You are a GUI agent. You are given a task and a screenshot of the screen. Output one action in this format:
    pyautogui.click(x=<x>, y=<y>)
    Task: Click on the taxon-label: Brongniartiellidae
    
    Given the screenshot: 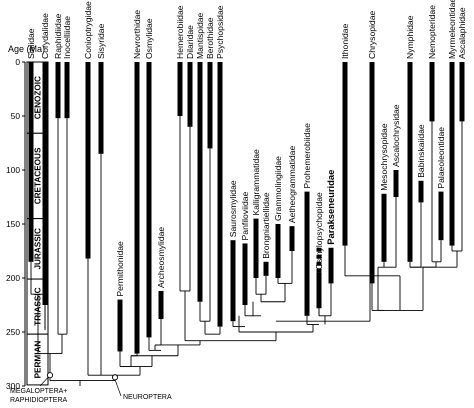 What is the action you would take?
    pyautogui.click(x=266, y=225)
    